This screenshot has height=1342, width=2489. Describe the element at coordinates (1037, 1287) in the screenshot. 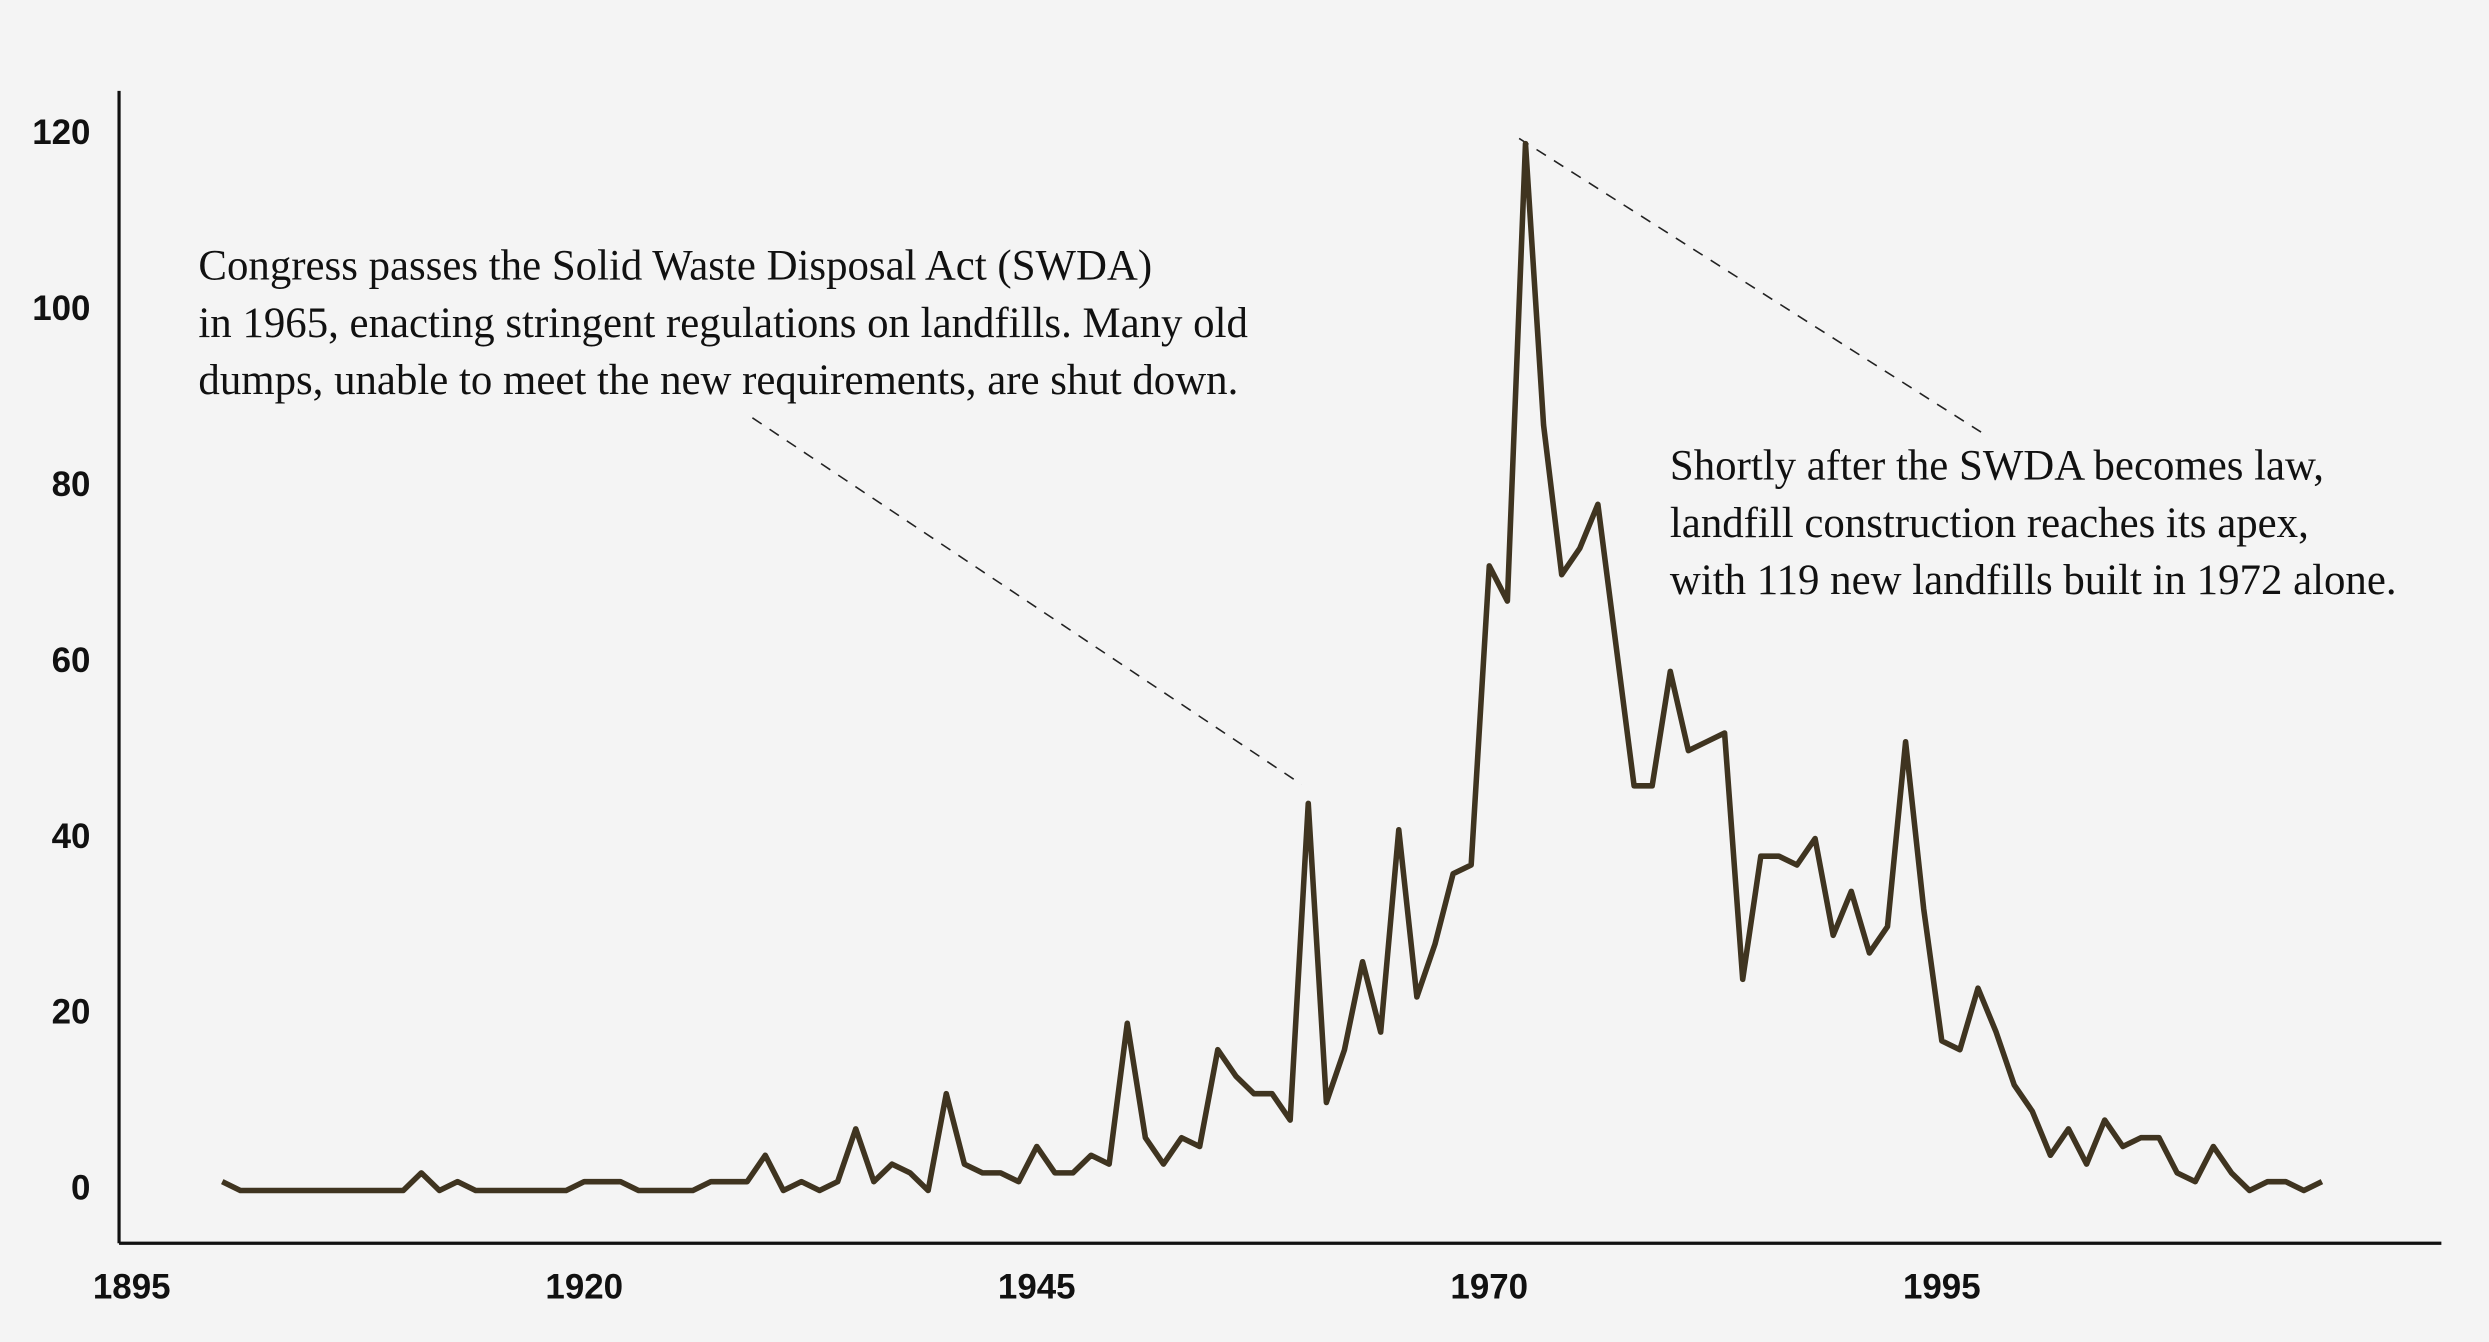

I see `x-tick-label: 1945` at that location.